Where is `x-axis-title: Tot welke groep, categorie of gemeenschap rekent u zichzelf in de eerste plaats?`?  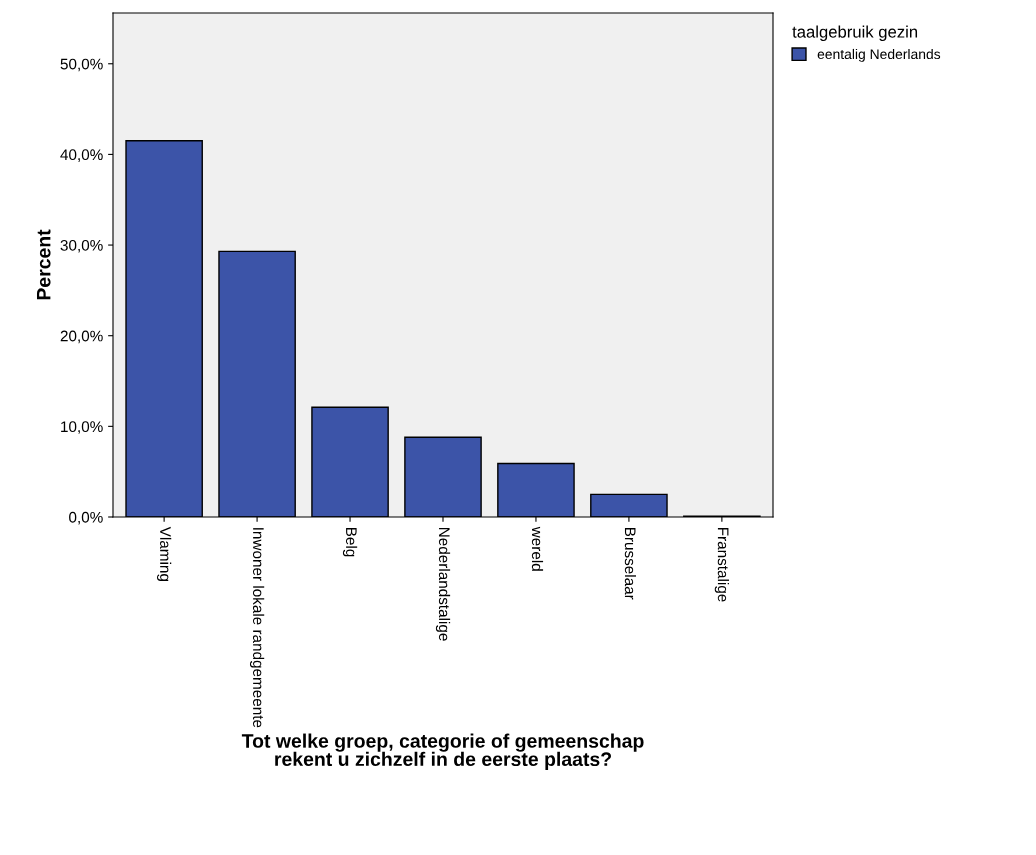 x-axis-title: Tot welke groep, categorie of gemeenschap rekent u zichzelf in de eerste plaats? is located at coordinates (442, 751).